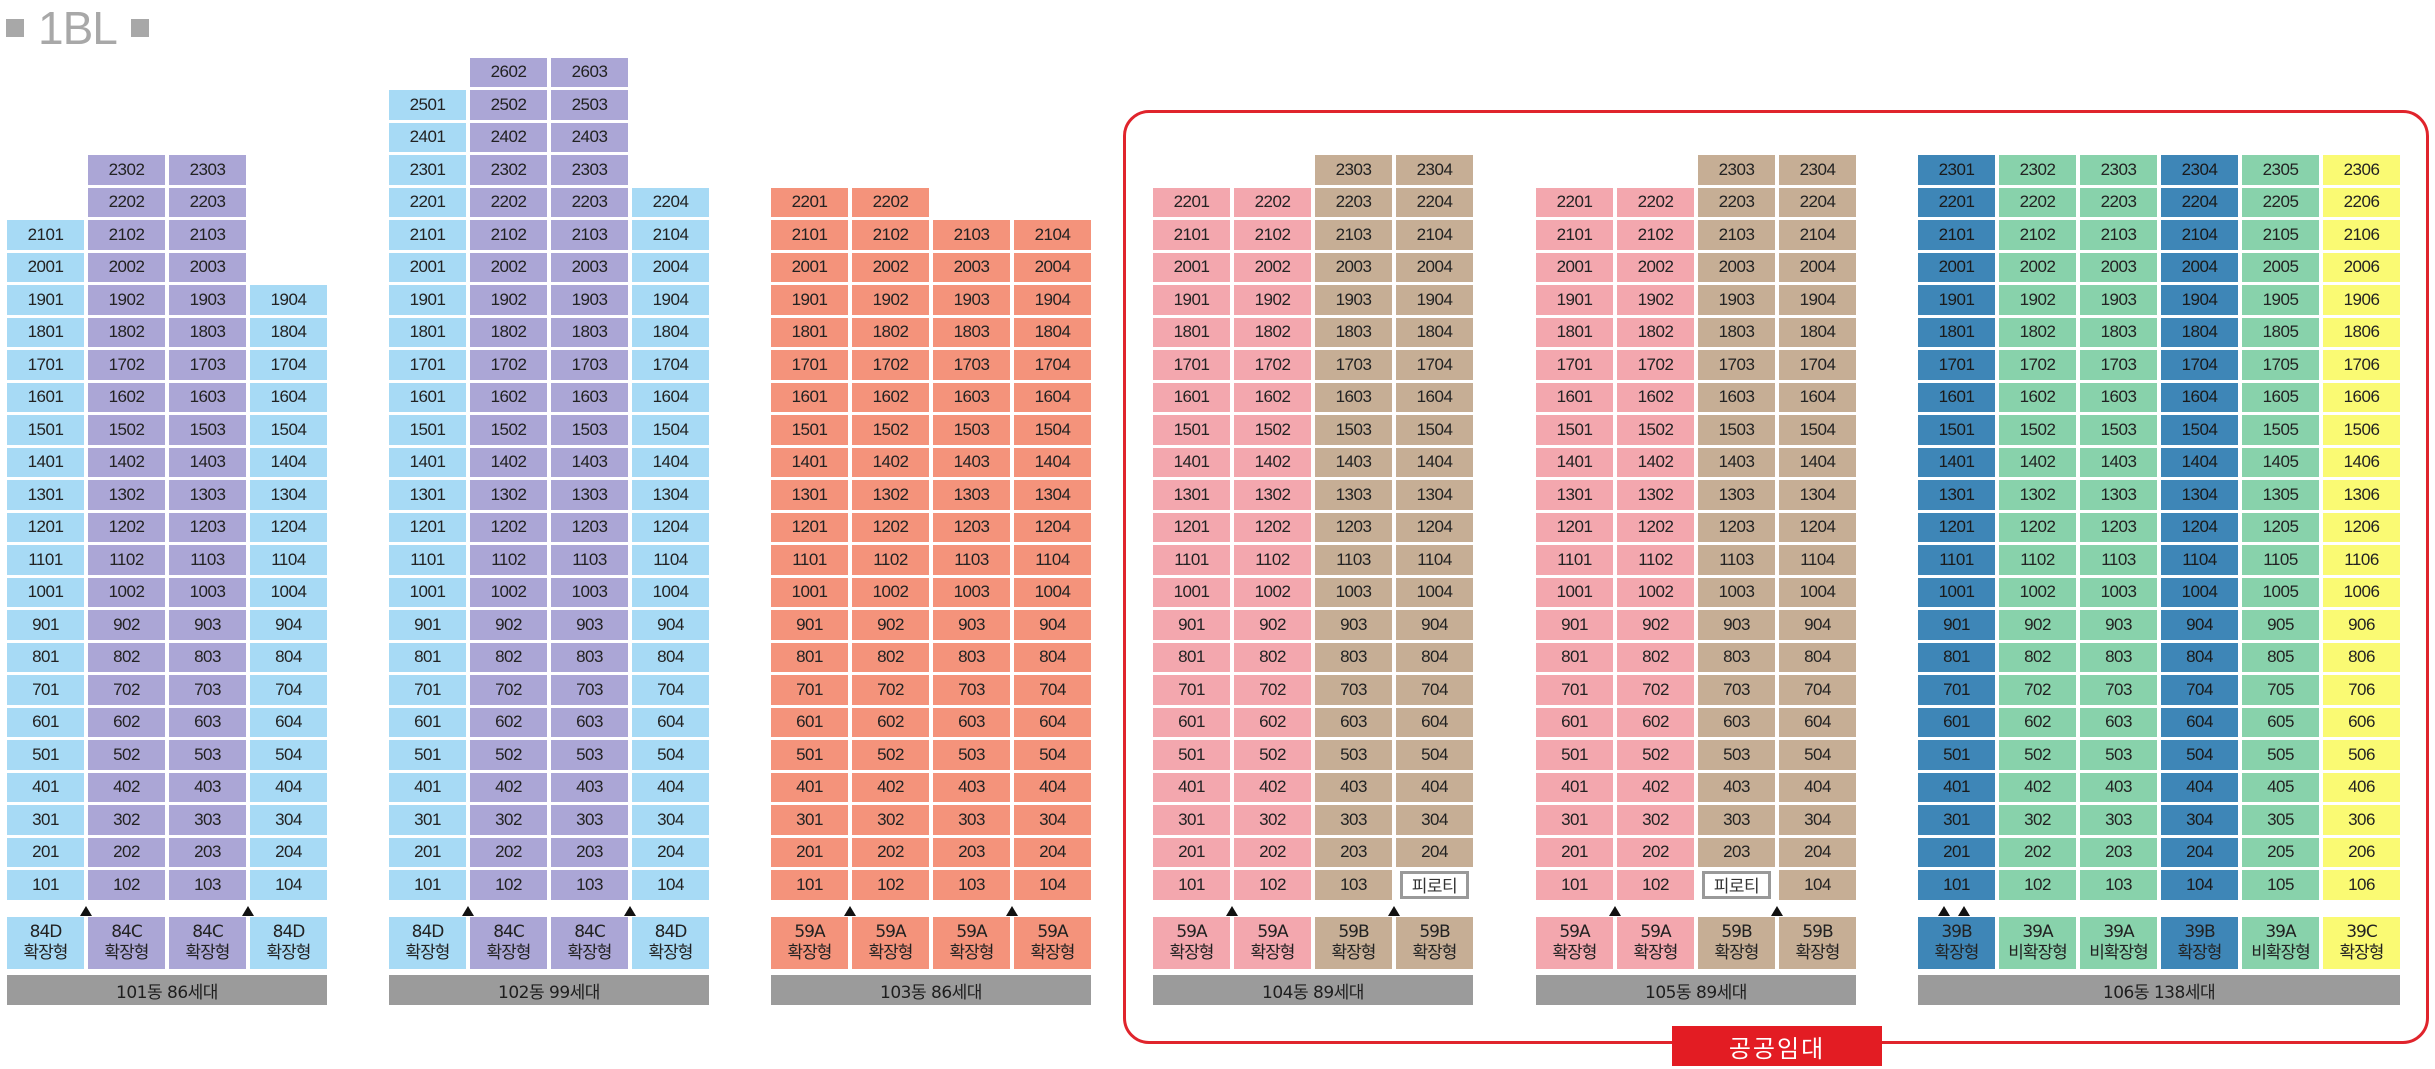 The width and height of the screenshot is (2435, 1069). I want to click on unit-cell: 2205, so click(2280, 202).